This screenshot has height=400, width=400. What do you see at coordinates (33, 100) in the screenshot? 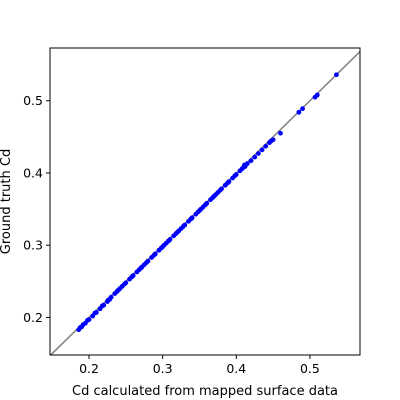
I see `y-tick-label: 0.5` at bounding box center [33, 100].